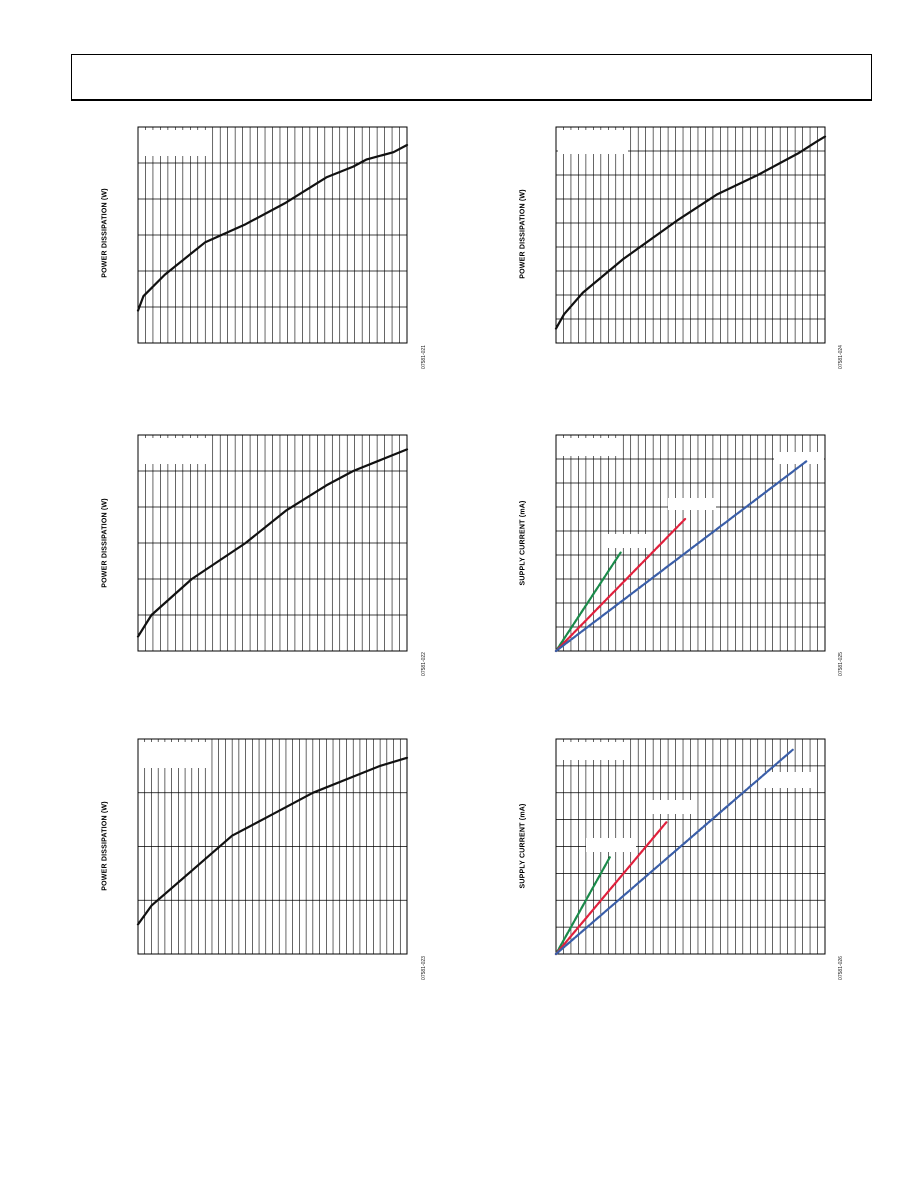  What do you see at coordinates (841, 664) in the screenshot?
I see `figure-id: 07581-025` at bounding box center [841, 664].